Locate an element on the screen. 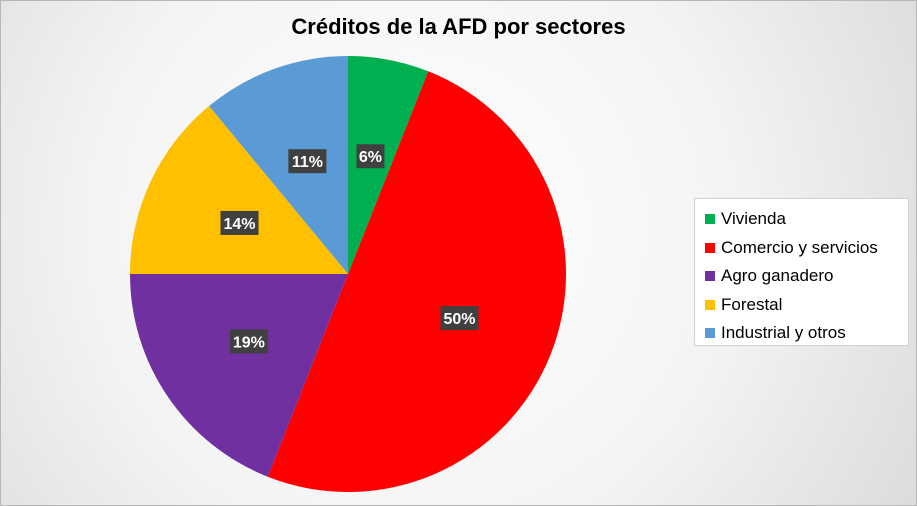  slice-label-text-3: 14% is located at coordinates (239, 224).